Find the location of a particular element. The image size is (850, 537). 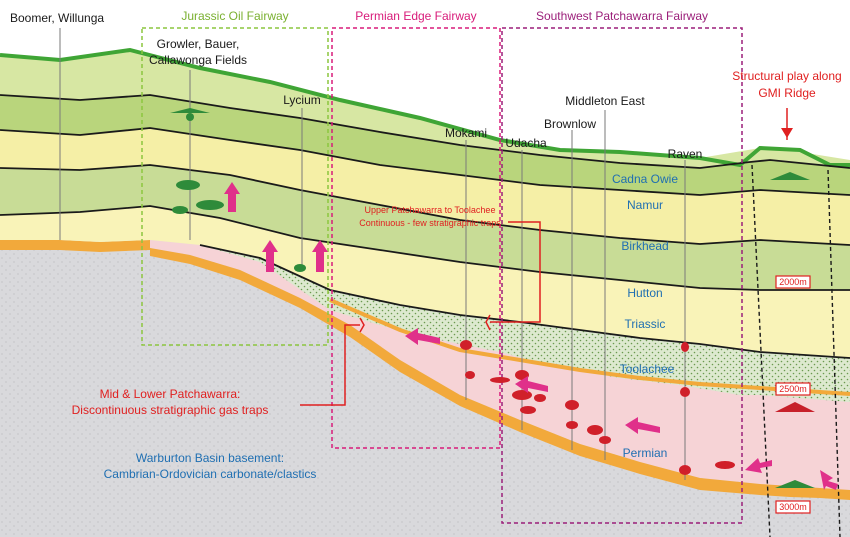

well-label-lycium: Lycium is located at coordinates (302, 100).